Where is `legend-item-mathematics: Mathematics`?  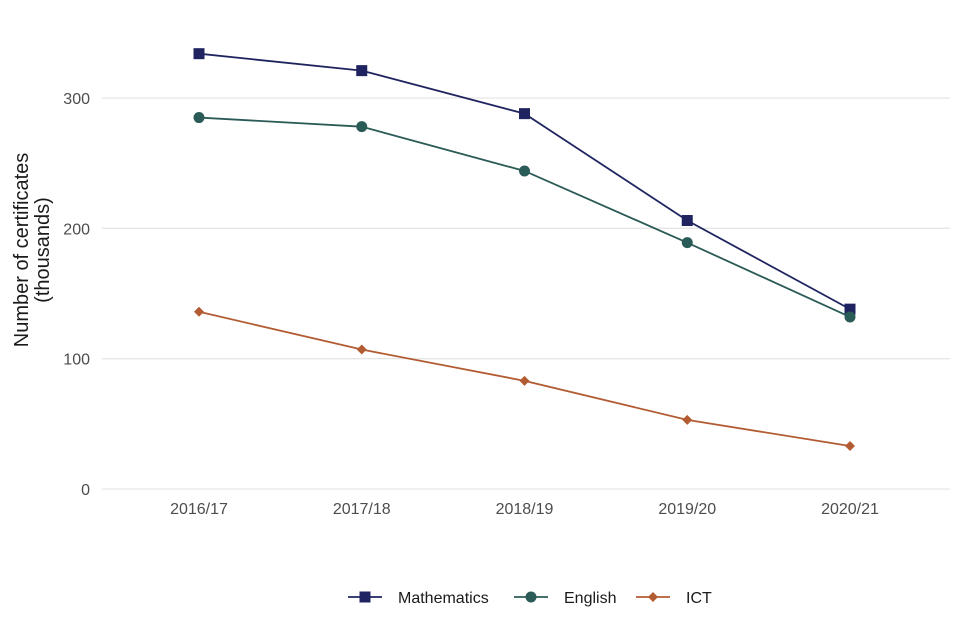
legend-item-mathematics: Mathematics is located at coordinates (418, 598).